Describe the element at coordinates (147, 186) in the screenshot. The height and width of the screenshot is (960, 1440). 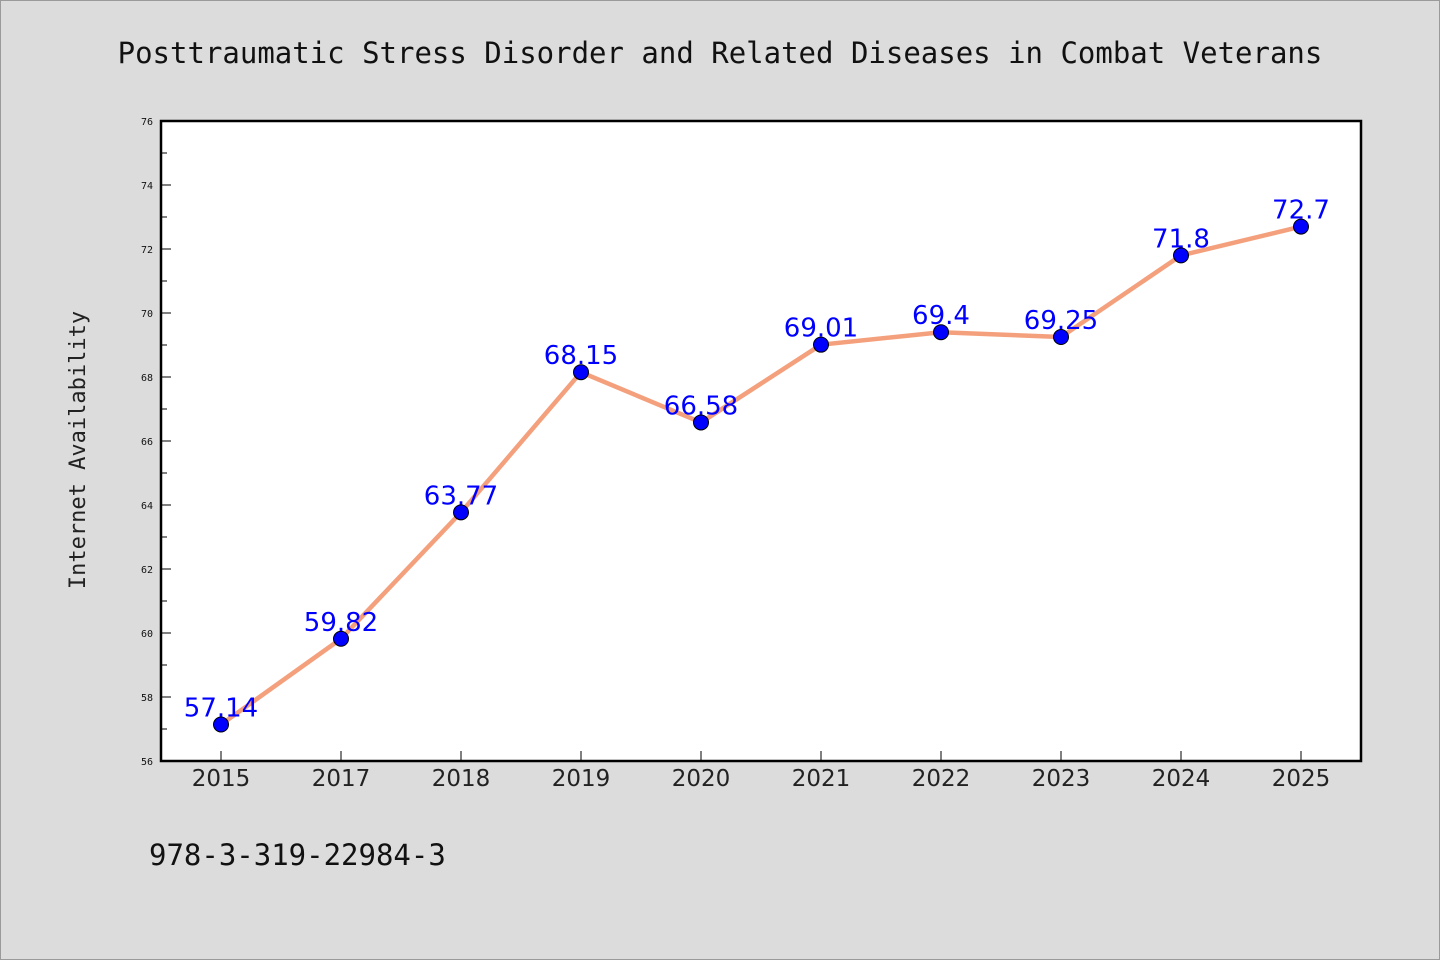
I see `y-tick-label: 74` at that location.